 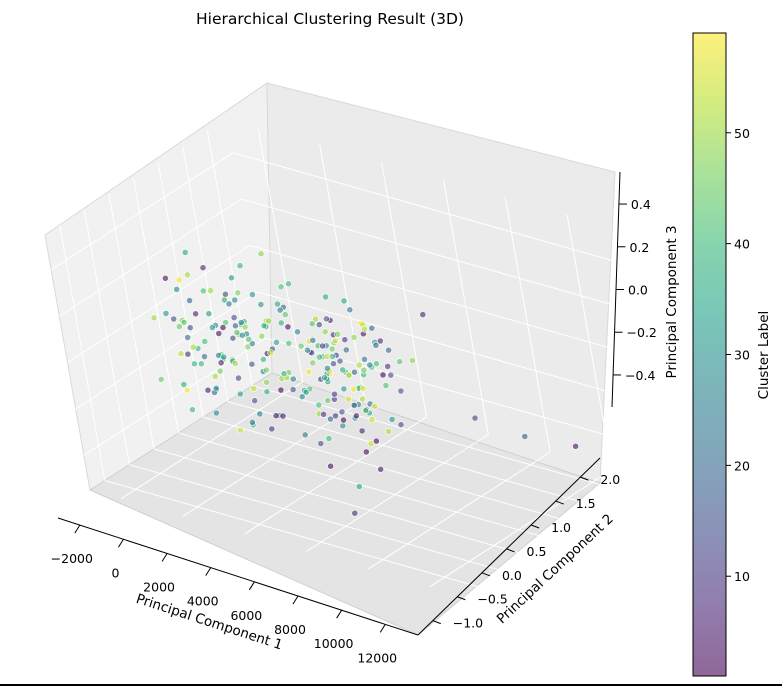 What do you see at coordinates (586, 503) in the screenshot?
I see `y-tick-label: 1.5` at bounding box center [586, 503].